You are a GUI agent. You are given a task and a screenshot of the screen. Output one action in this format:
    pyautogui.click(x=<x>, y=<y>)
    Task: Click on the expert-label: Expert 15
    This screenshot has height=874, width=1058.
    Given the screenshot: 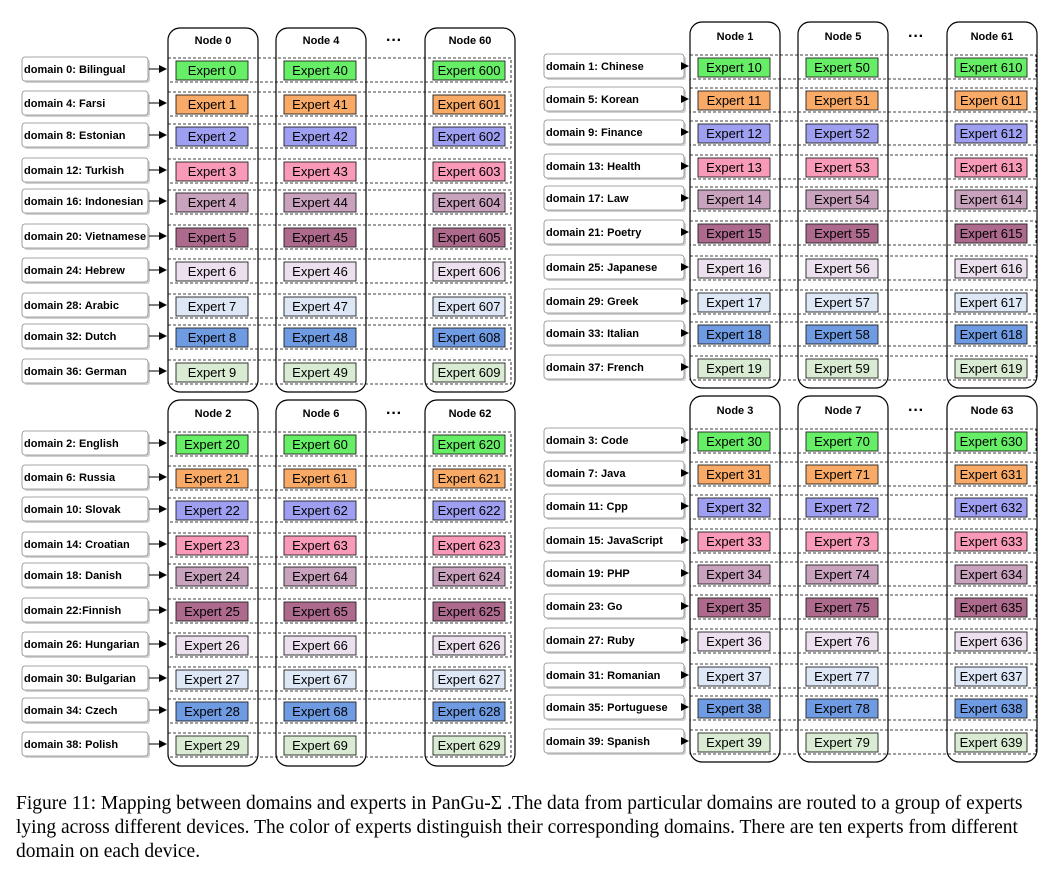 What is the action you would take?
    pyautogui.click(x=734, y=233)
    